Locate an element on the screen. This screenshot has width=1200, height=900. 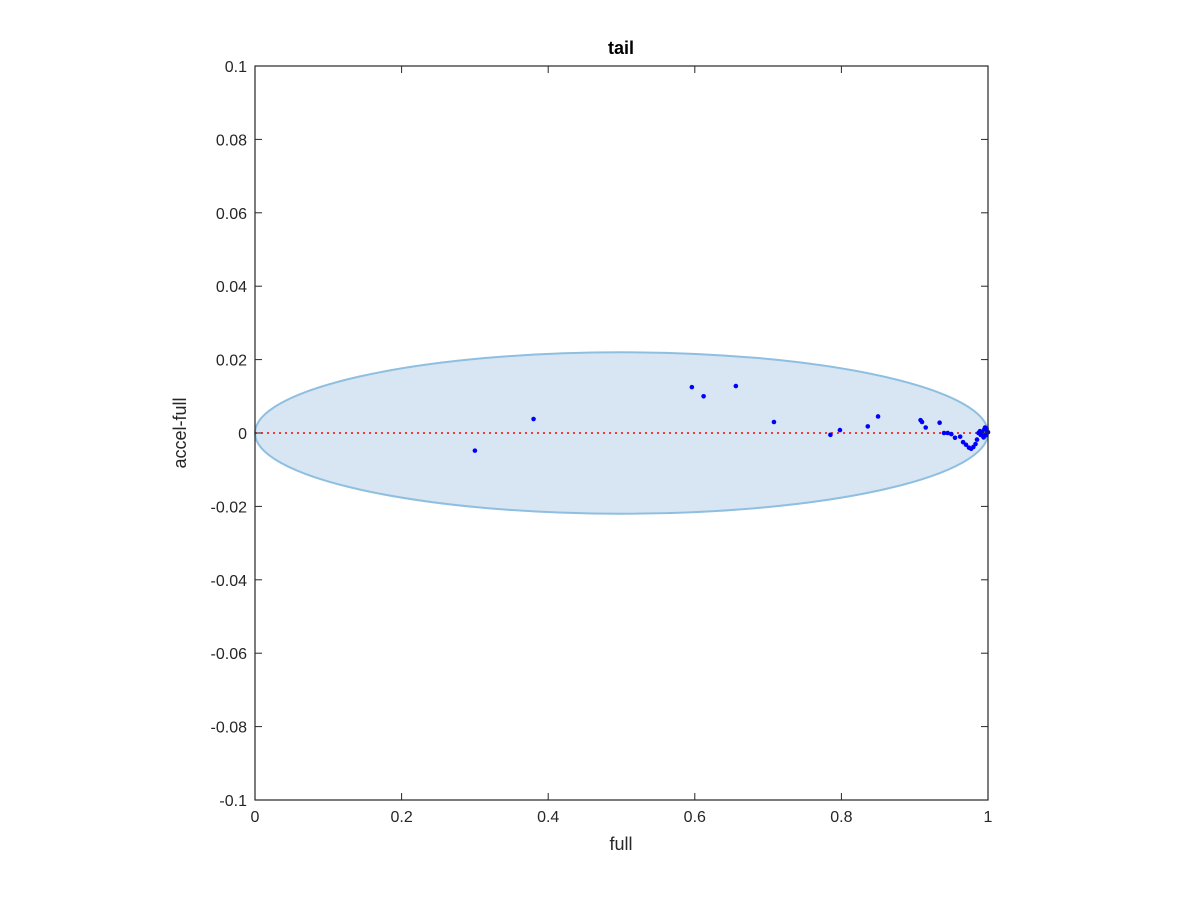
y-tick-label: -0.04 is located at coordinates (229, 581).